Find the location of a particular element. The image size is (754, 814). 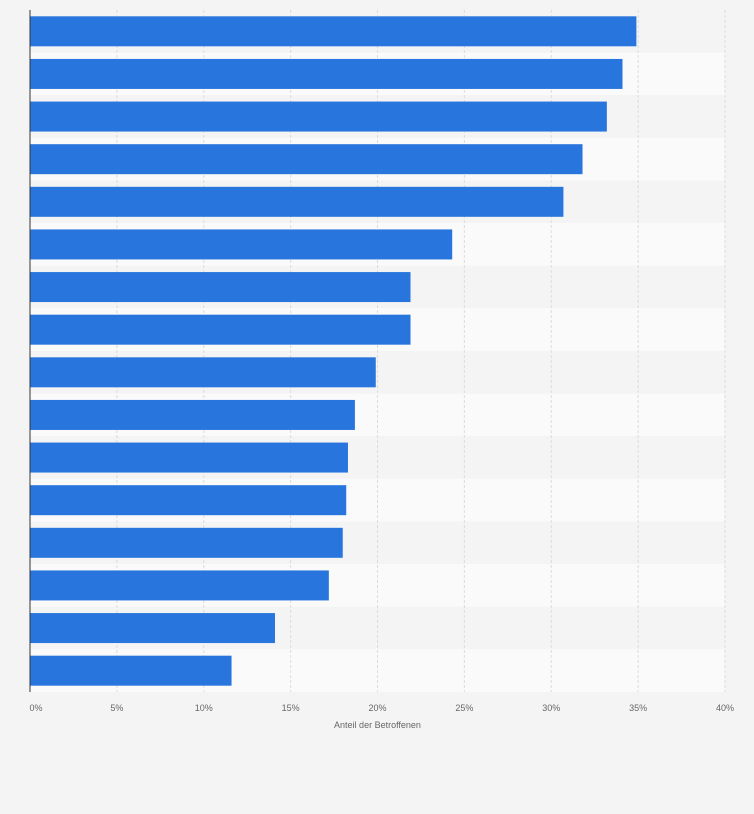

x-tick-label: 40% is located at coordinates (725, 708).